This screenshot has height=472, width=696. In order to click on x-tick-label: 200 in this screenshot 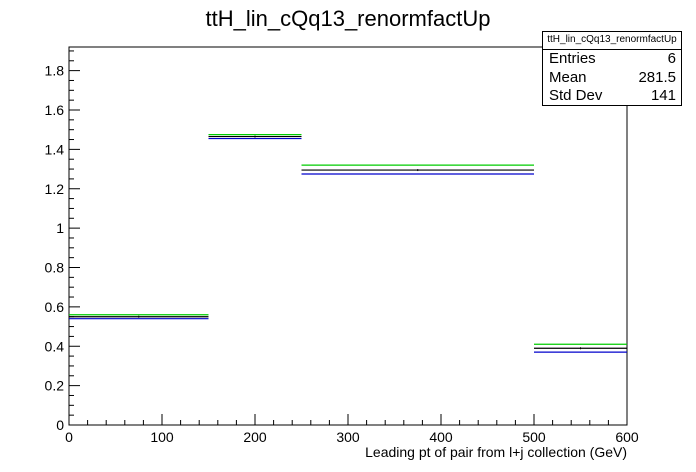, I will do `click(255, 437)`.